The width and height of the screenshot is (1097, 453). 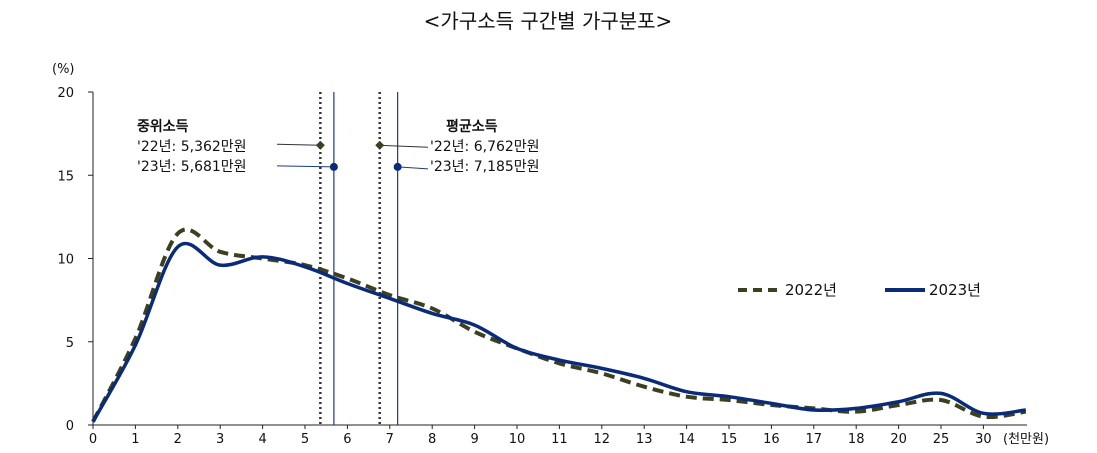 I want to click on mean-2022-label: '22년: 6,762만원, so click(x=485, y=147).